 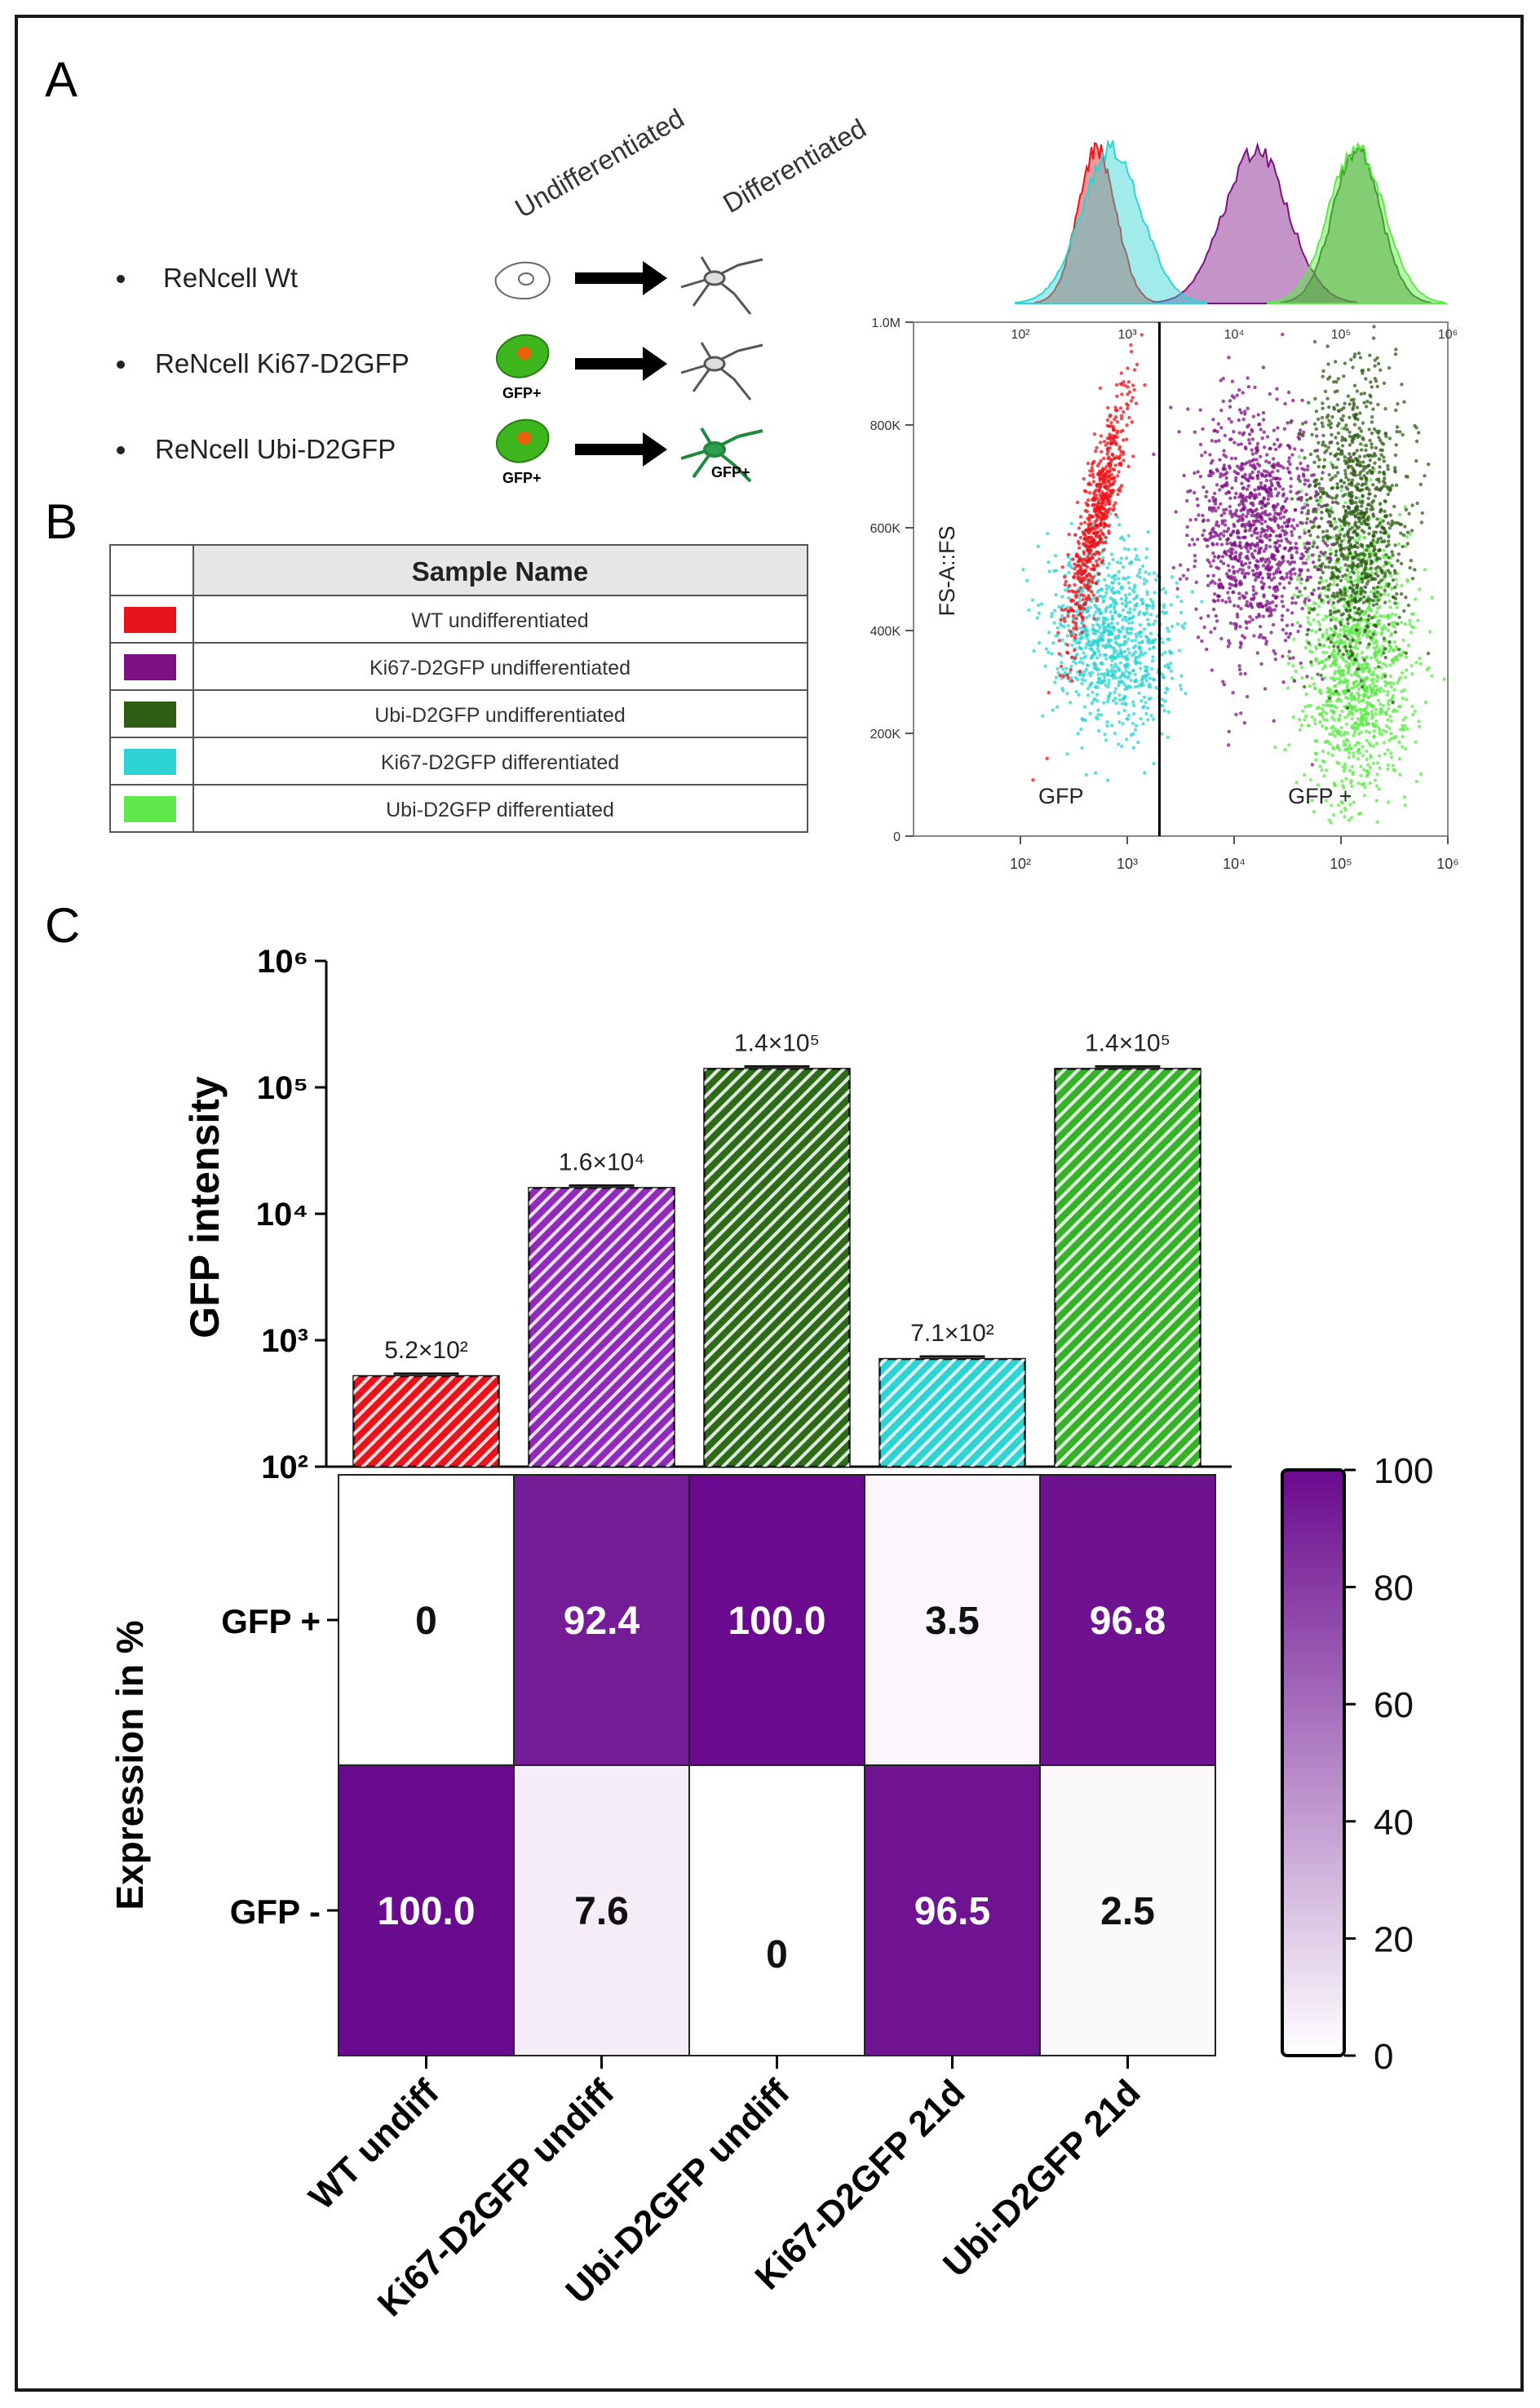 I want to click on legend-color-swatch, so click(x=150, y=715).